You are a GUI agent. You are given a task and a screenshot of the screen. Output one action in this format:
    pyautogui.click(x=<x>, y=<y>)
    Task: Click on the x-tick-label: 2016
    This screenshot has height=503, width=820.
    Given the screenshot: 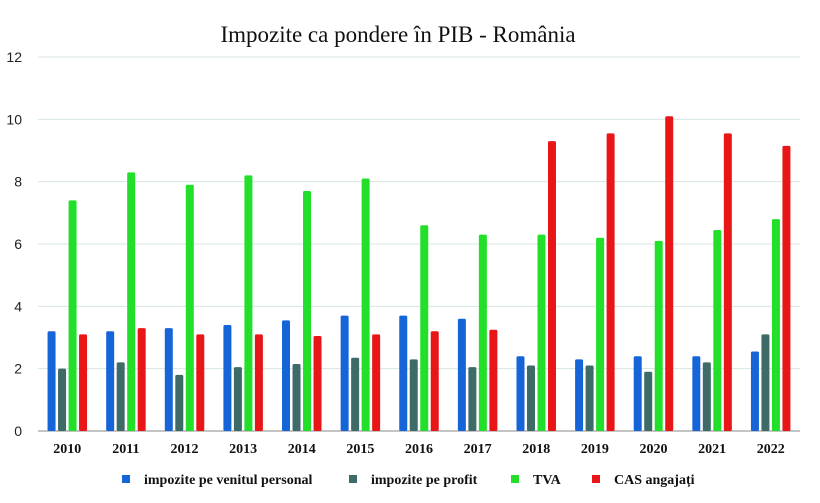 What is the action you would take?
    pyautogui.click(x=419, y=449)
    